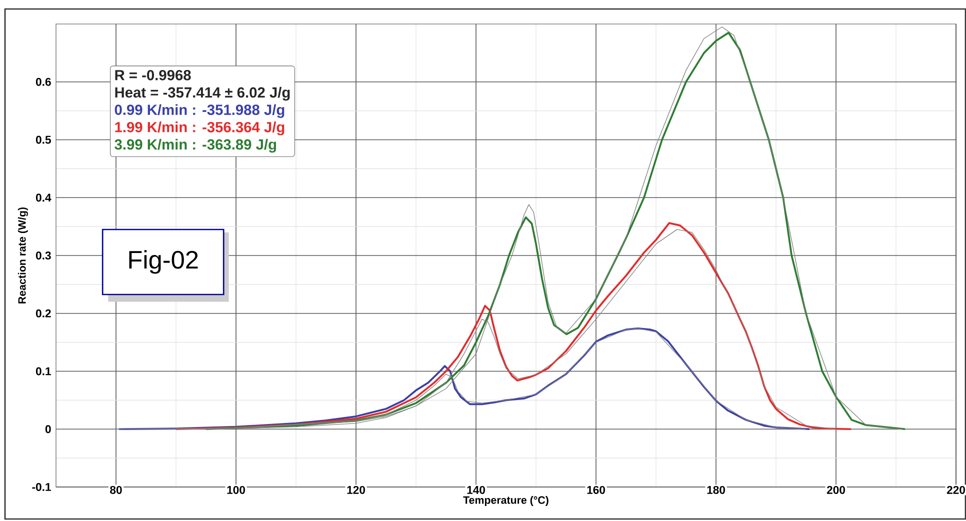 The width and height of the screenshot is (966, 521). Describe the element at coordinates (199, 129) in the screenshot. I see `text: 1.99 K/min : -356.364 J/g` at that location.